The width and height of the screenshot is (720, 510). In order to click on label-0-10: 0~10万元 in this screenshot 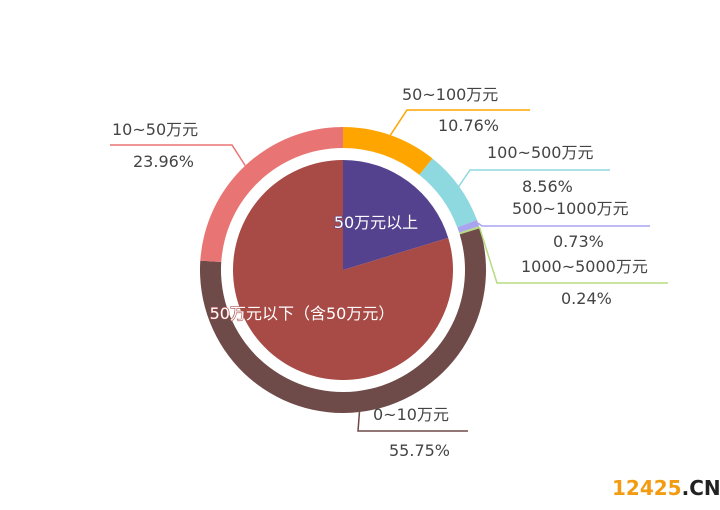, I will do `click(411, 414)`.